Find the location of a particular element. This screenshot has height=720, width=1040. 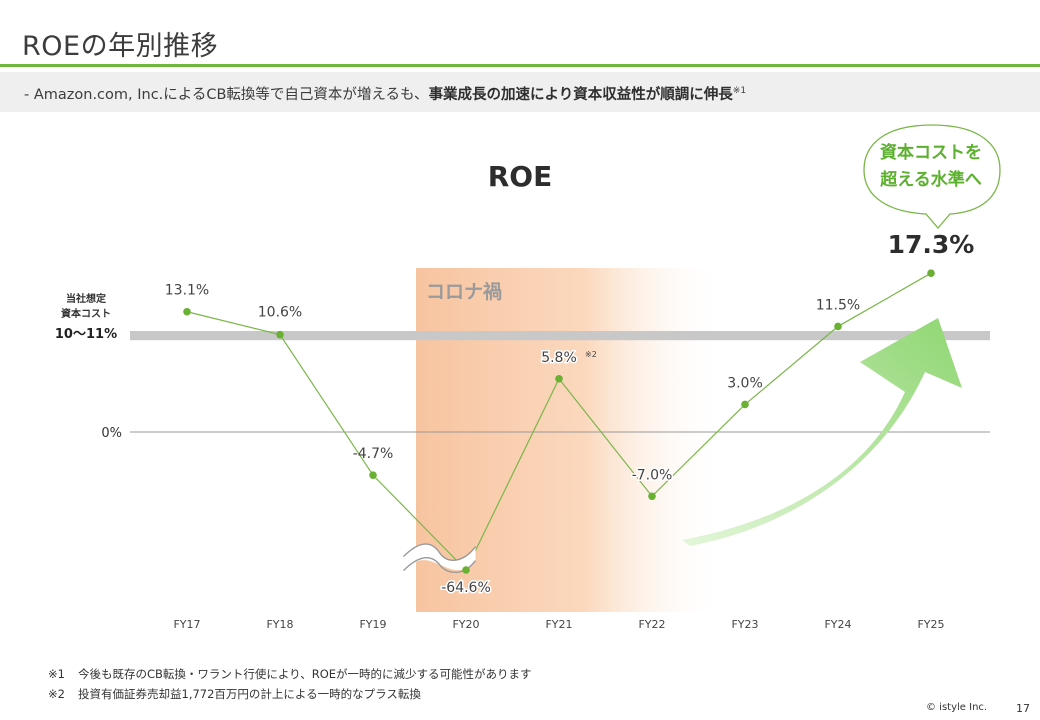

subtitle-prefix: - Amazon.com, Inc.によるCB転換等で自己資本が増えるも、 is located at coordinates (226, 95).